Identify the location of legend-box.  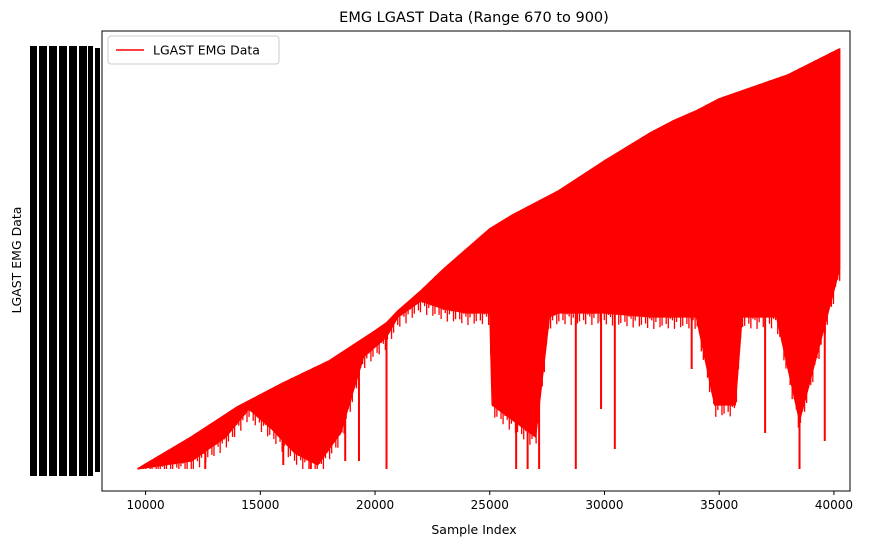
(193, 50).